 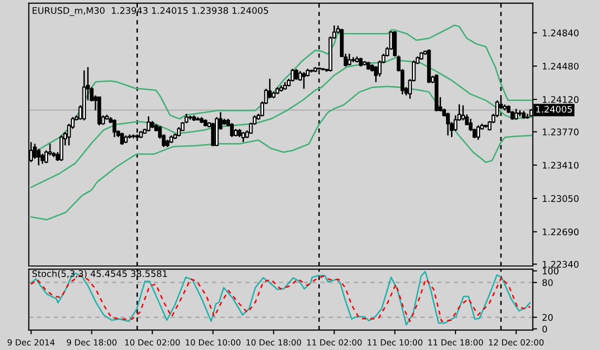 What do you see at coordinates (560, 232) in the screenshot?
I see `y-tick-label: 1.22690` at bounding box center [560, 232].